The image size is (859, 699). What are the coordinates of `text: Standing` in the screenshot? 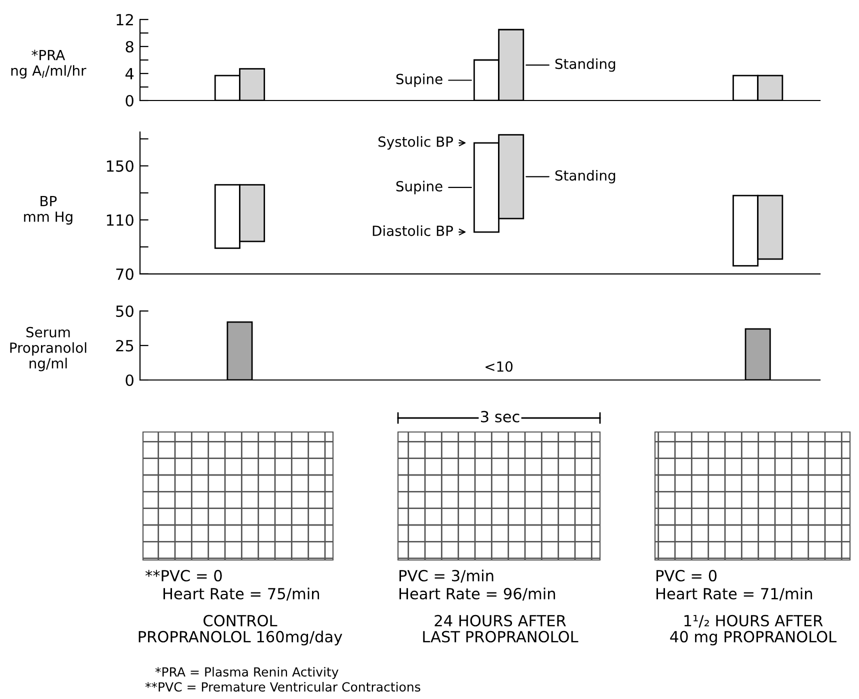 It's located at (585, 177).